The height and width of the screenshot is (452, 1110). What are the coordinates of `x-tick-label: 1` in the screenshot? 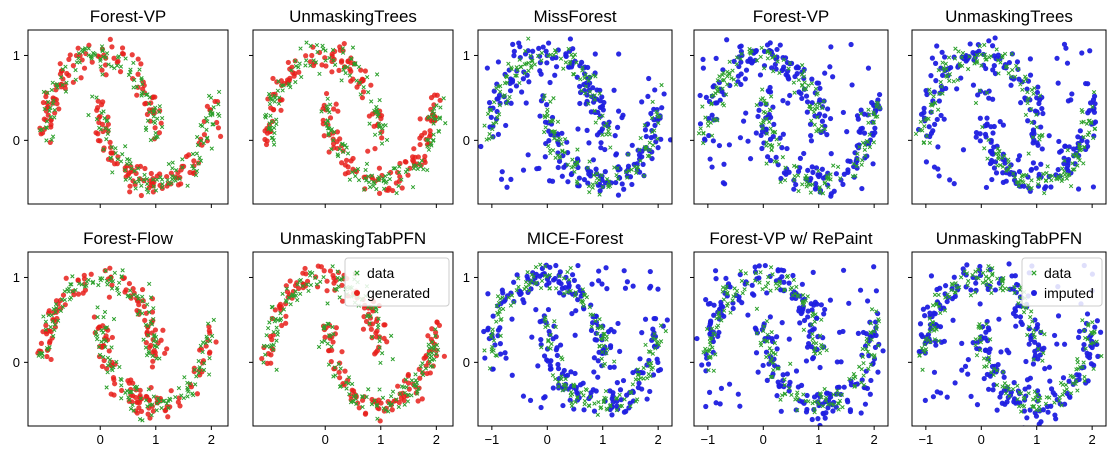 It's located at (380, 439).